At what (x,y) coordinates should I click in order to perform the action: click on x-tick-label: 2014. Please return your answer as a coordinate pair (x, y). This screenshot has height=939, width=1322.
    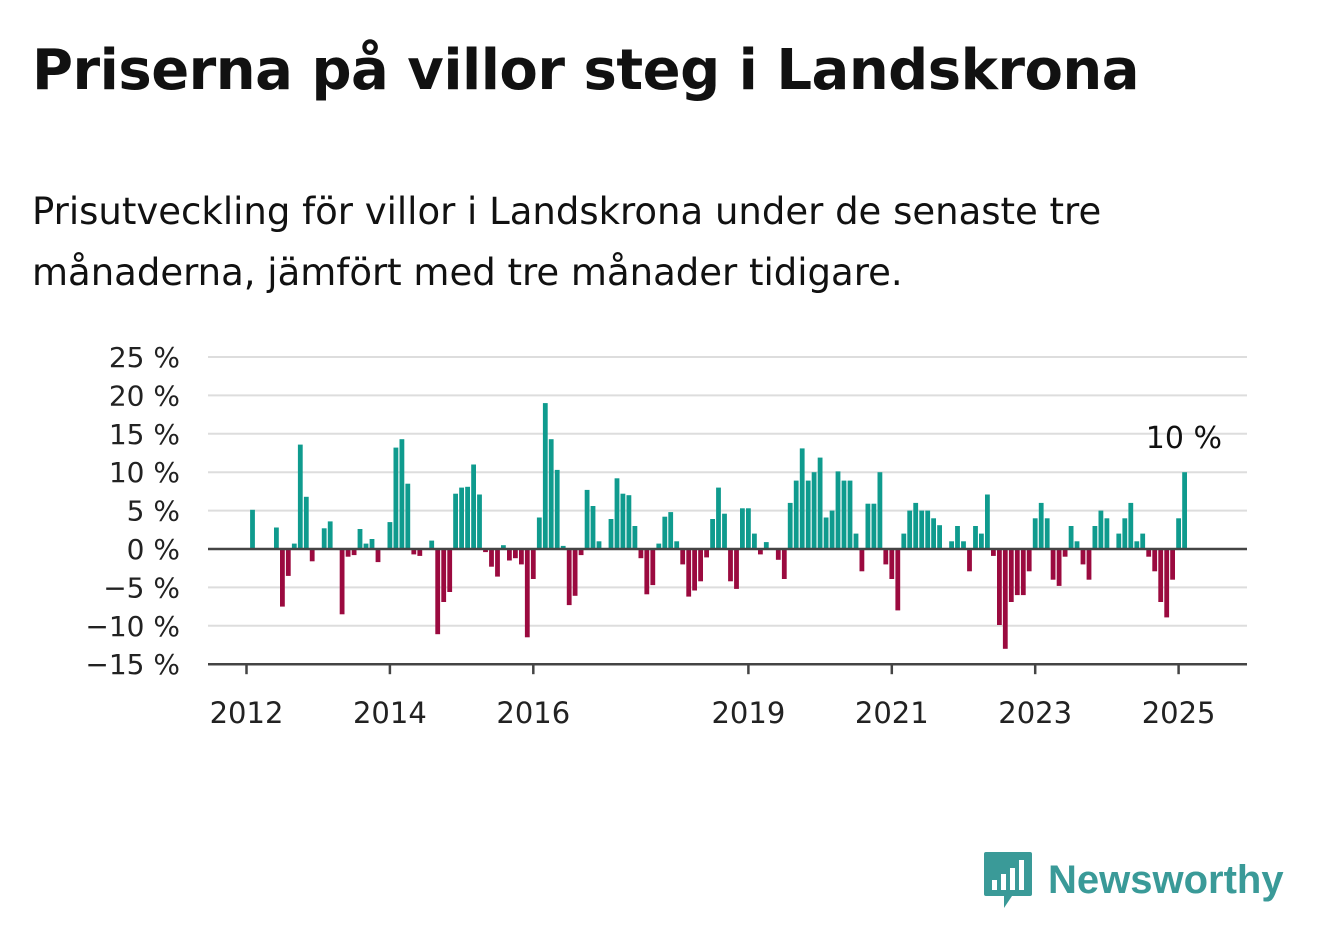
    Looking at the image, I should click on (390, 713).